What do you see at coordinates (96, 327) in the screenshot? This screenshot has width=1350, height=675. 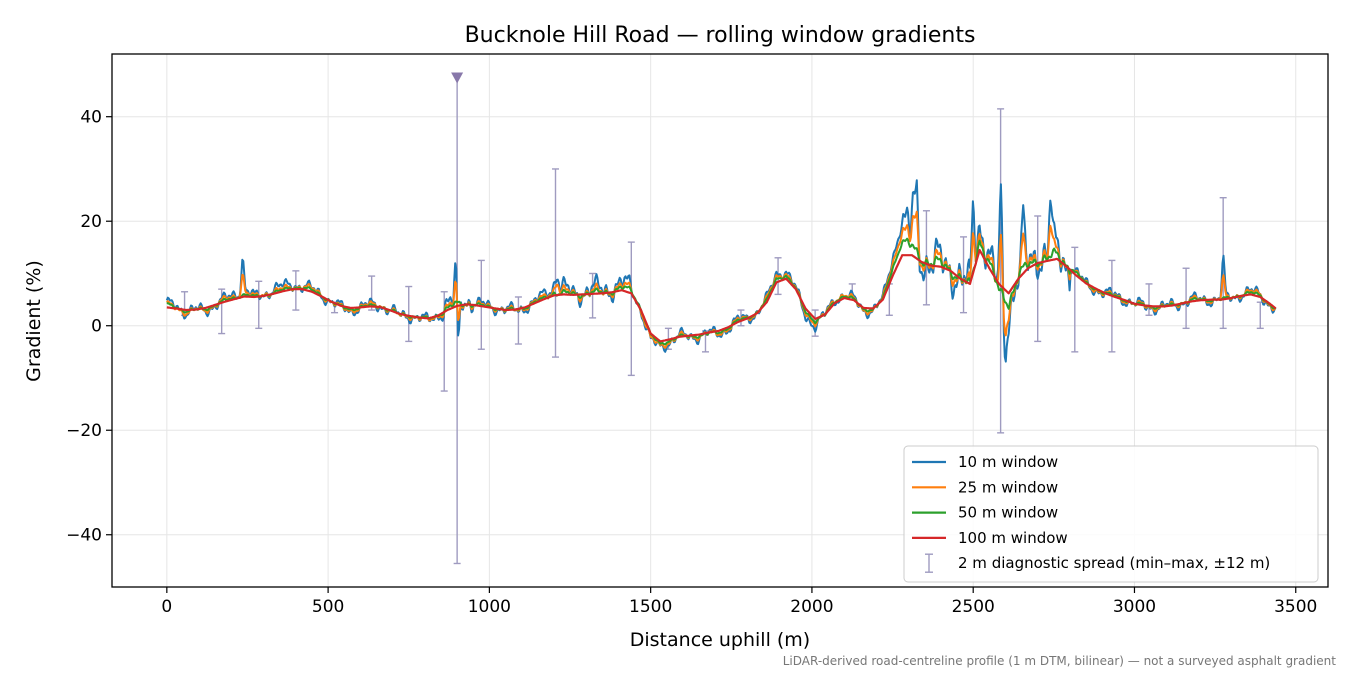 I see `y-tick-label: 0` at bounding box center [96, 327].